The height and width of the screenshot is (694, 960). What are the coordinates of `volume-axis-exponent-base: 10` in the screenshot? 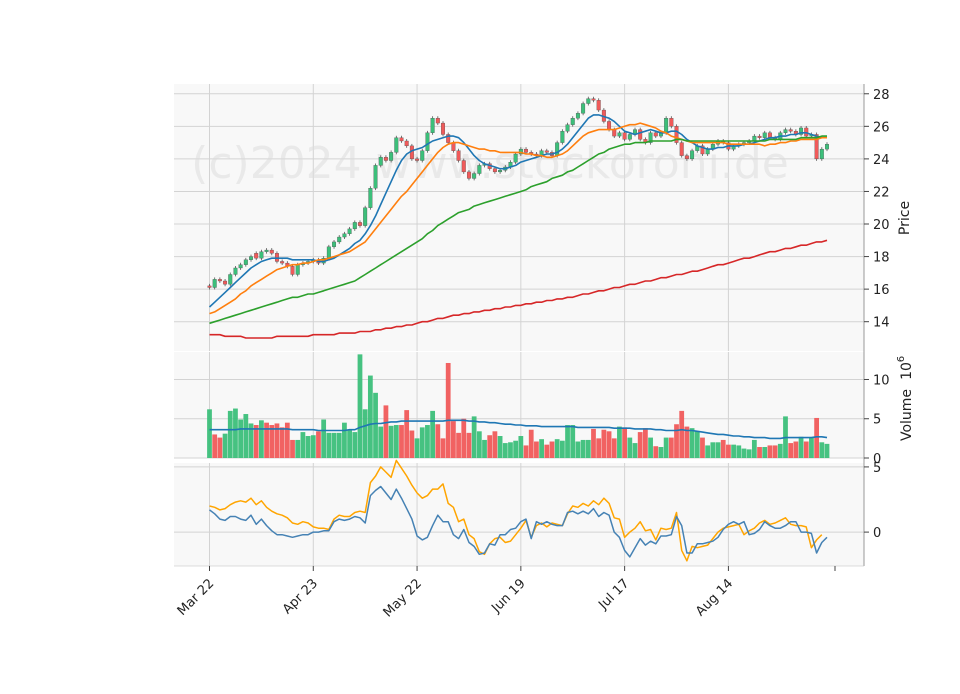 It's located at (907, 371).